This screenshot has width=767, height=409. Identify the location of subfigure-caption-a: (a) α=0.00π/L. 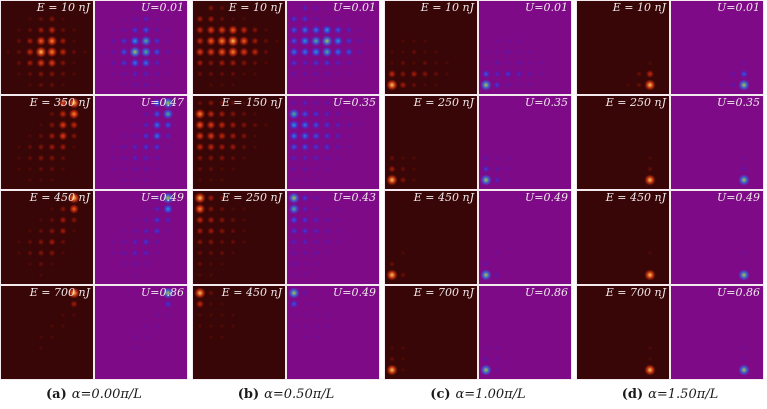
(94, 394).